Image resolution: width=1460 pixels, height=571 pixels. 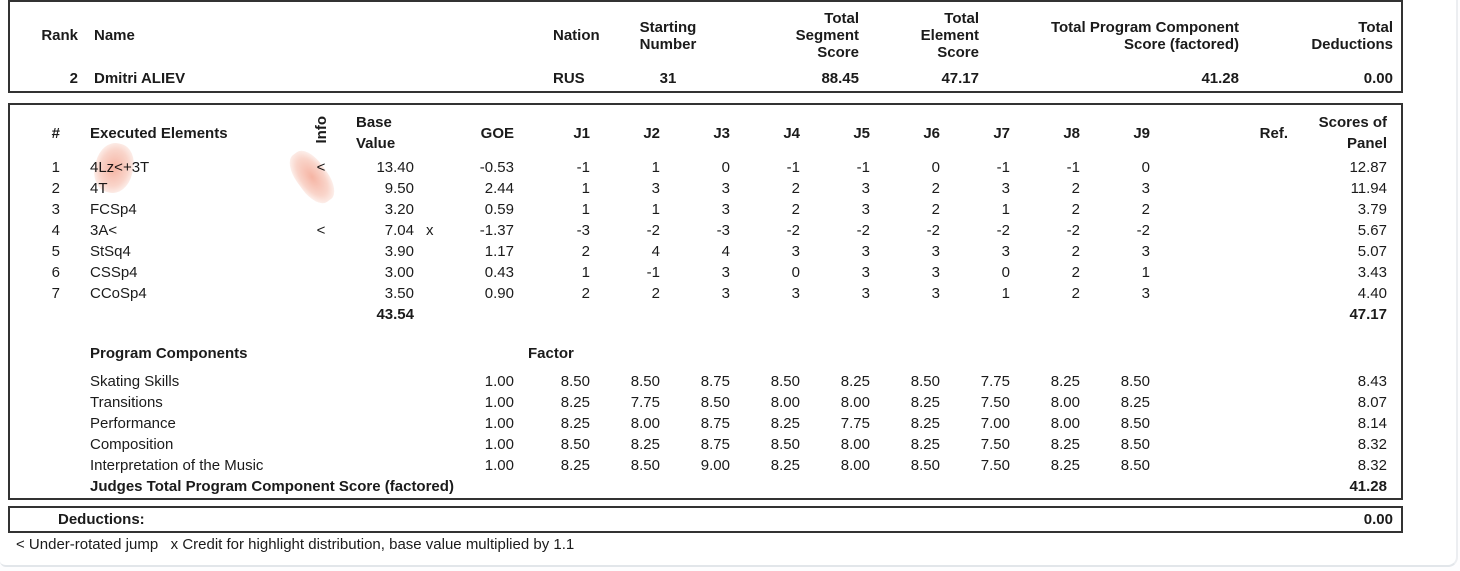 I want to click on element-name-cell: StSq4, so click(x=110, y=251).